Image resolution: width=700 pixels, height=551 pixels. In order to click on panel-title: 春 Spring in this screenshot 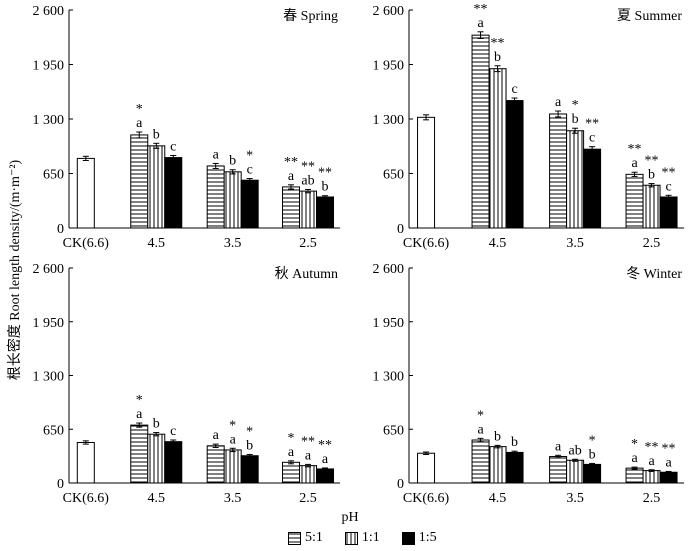, I will do `click(310, 16)`.